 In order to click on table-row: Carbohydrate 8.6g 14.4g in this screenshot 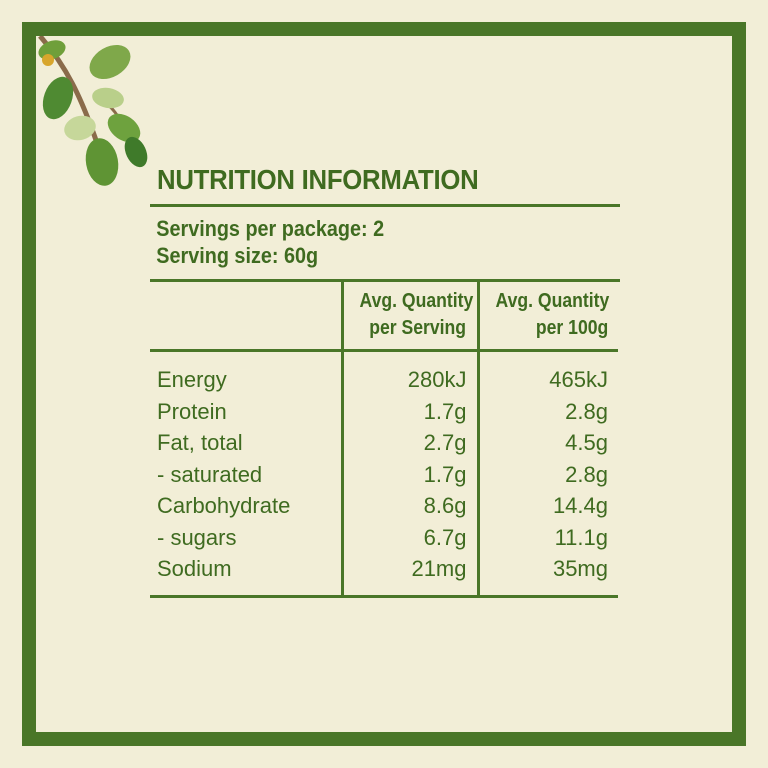, I will do `click(384, 506)`.